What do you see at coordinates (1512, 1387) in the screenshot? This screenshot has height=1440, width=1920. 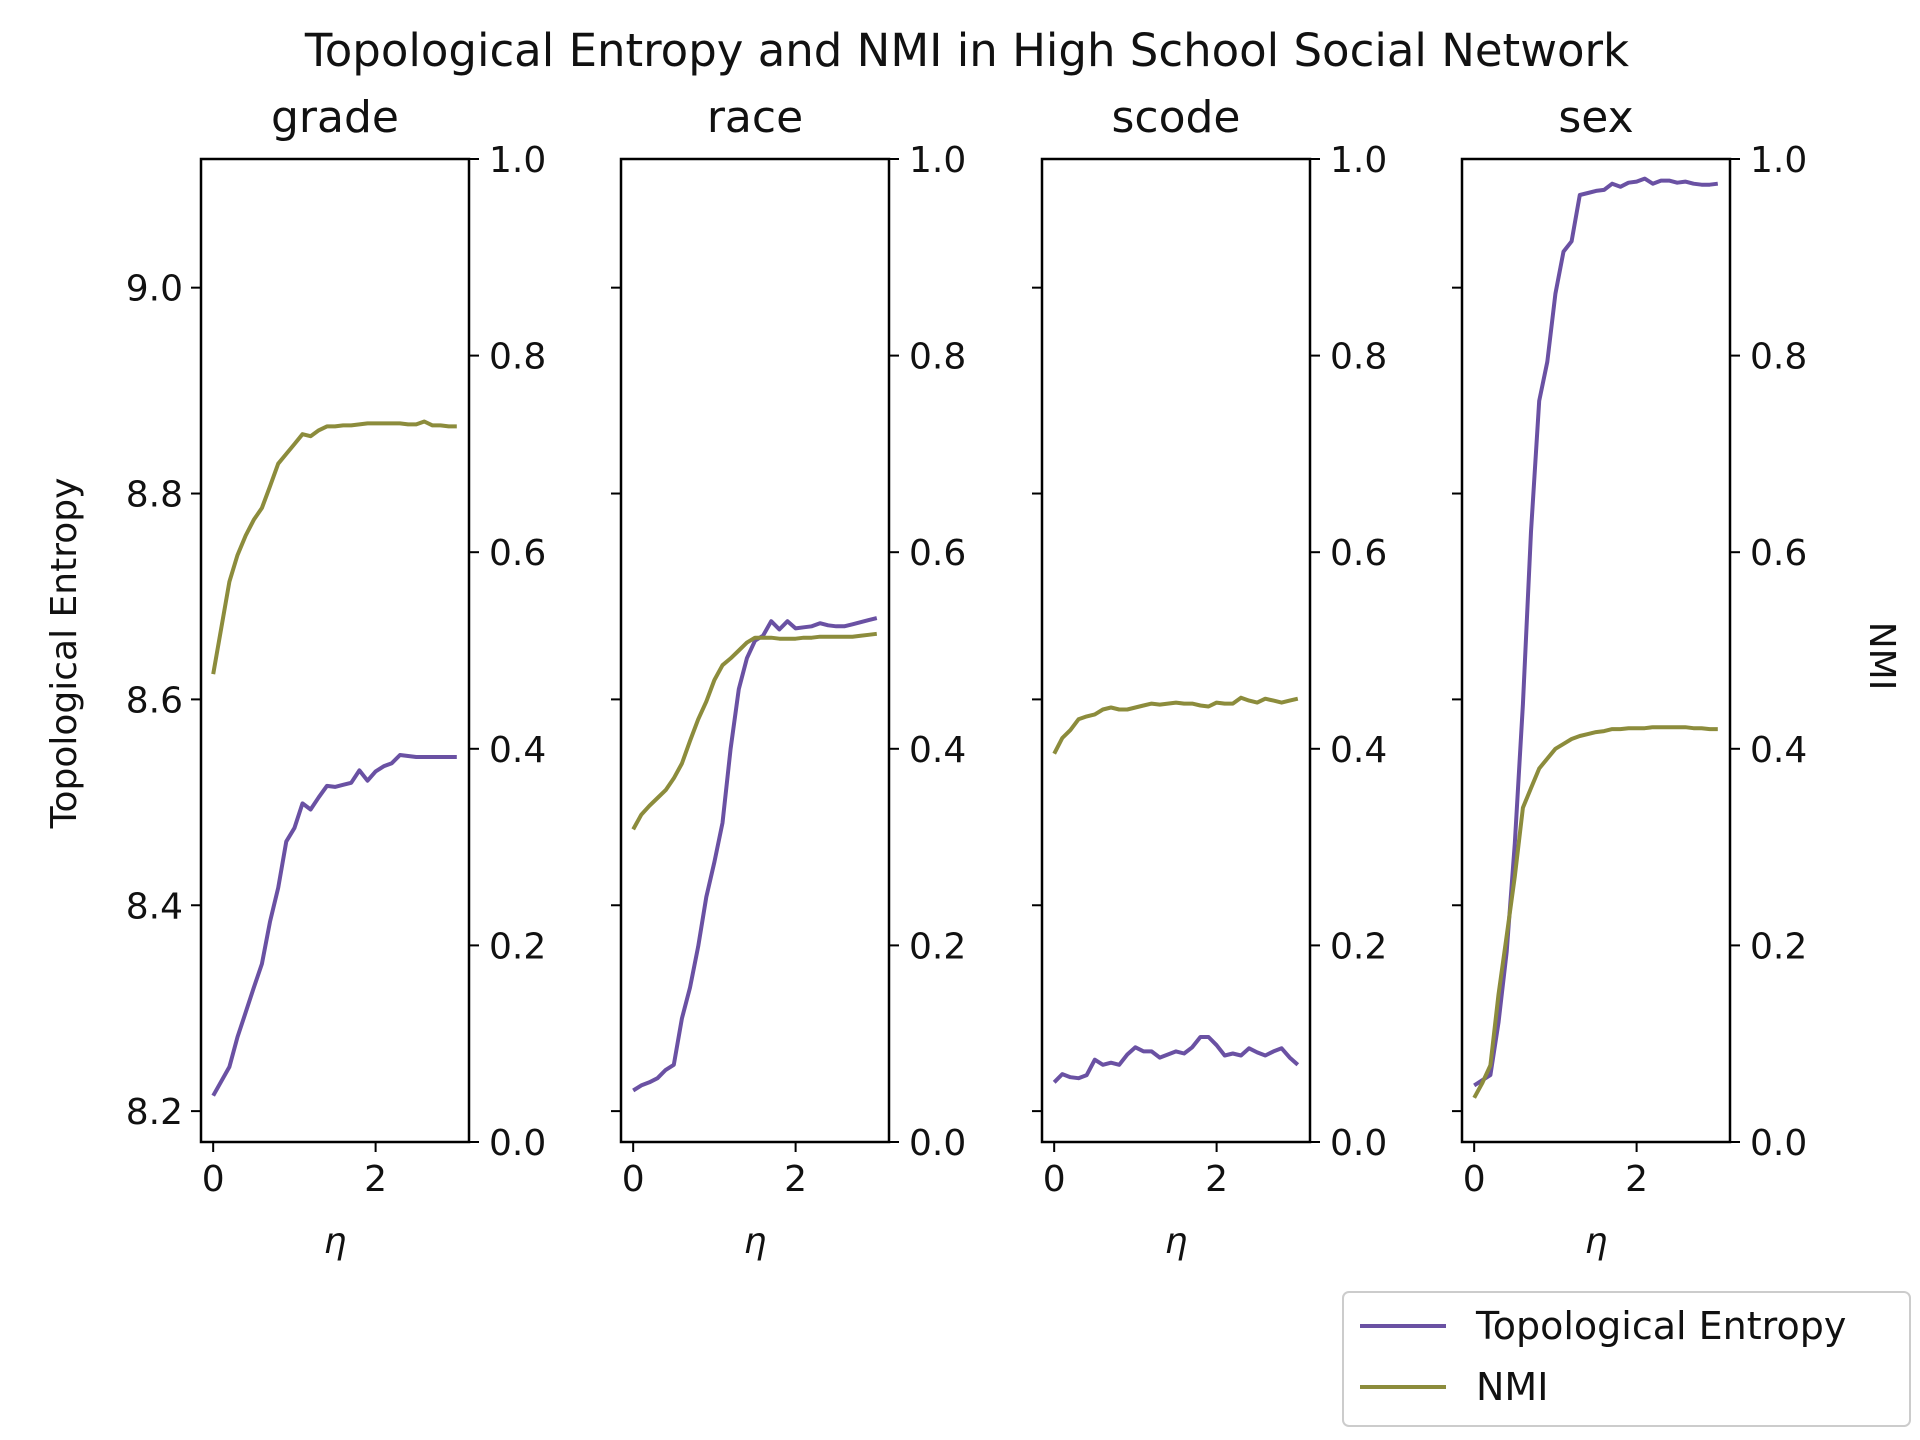 I see `legend-label-nmi: NMI` at bounding box center [1512, 1387].